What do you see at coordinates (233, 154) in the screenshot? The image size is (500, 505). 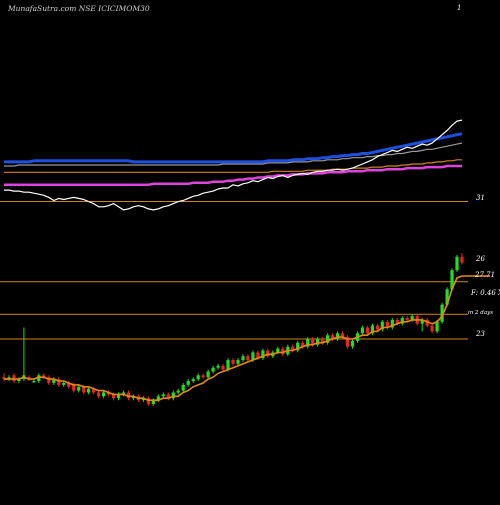 I see `series-line-ma-mid` at bounding box center [233, 154].